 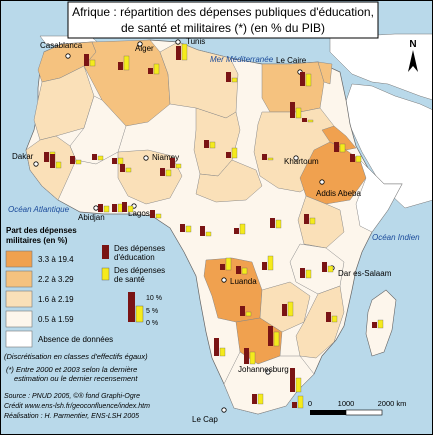 I want to click on country-nigeria, so click(x=150, y=177).